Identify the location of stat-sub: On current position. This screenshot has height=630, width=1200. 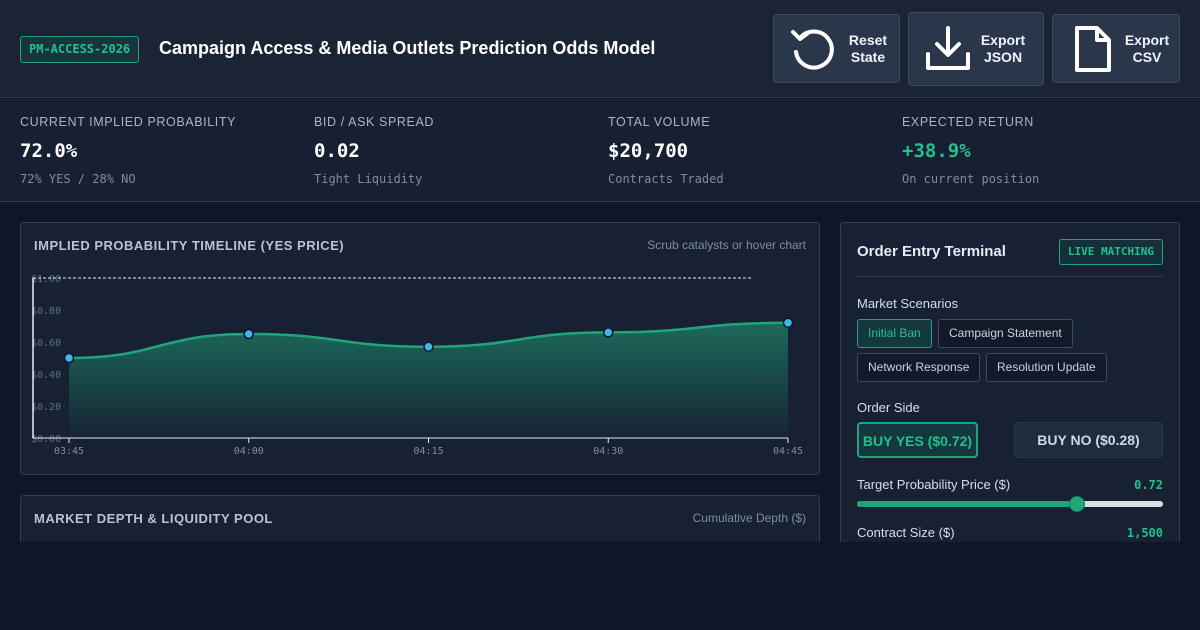
(971, 179).